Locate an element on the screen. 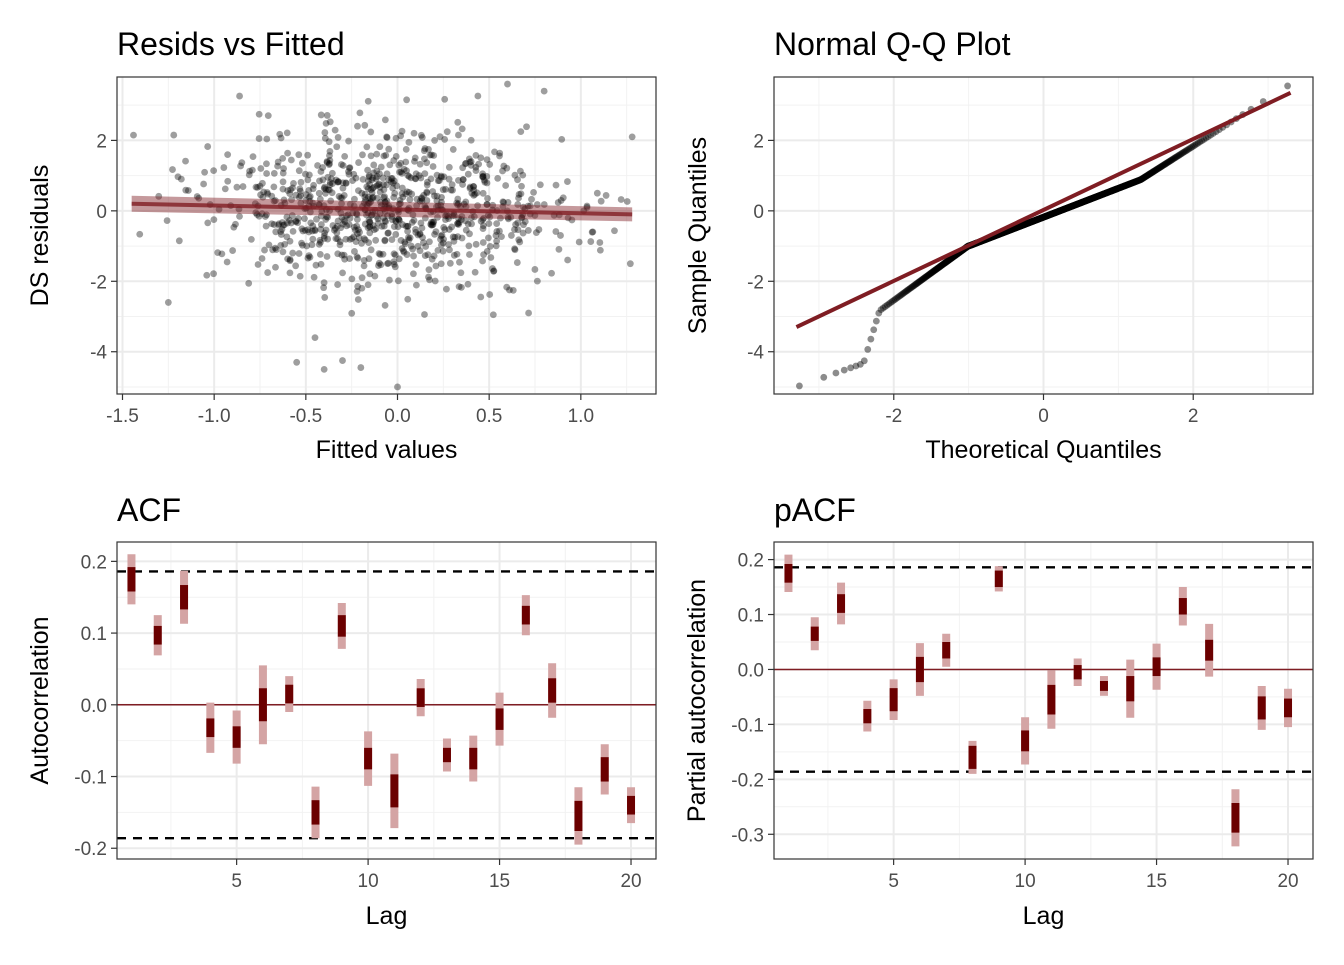 This screenshot has width=1344, height=965. qq-x-tick-label: 2 is located at coordinates (1193, 416).